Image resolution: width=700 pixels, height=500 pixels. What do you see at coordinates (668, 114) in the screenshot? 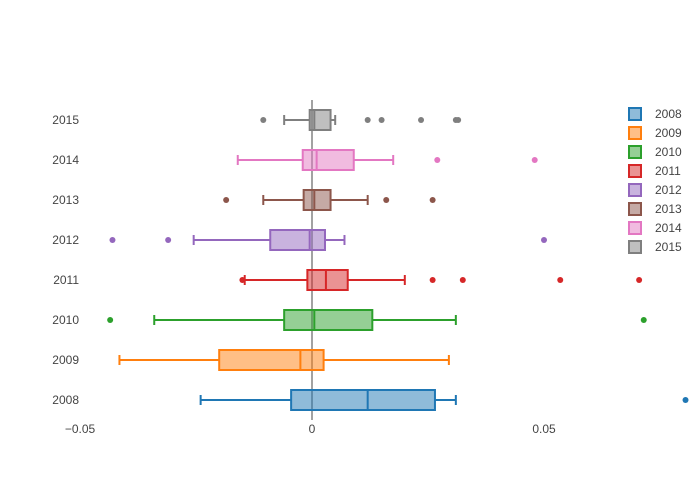
I see `legend-label: 2008` at bounding box center [668, 114].